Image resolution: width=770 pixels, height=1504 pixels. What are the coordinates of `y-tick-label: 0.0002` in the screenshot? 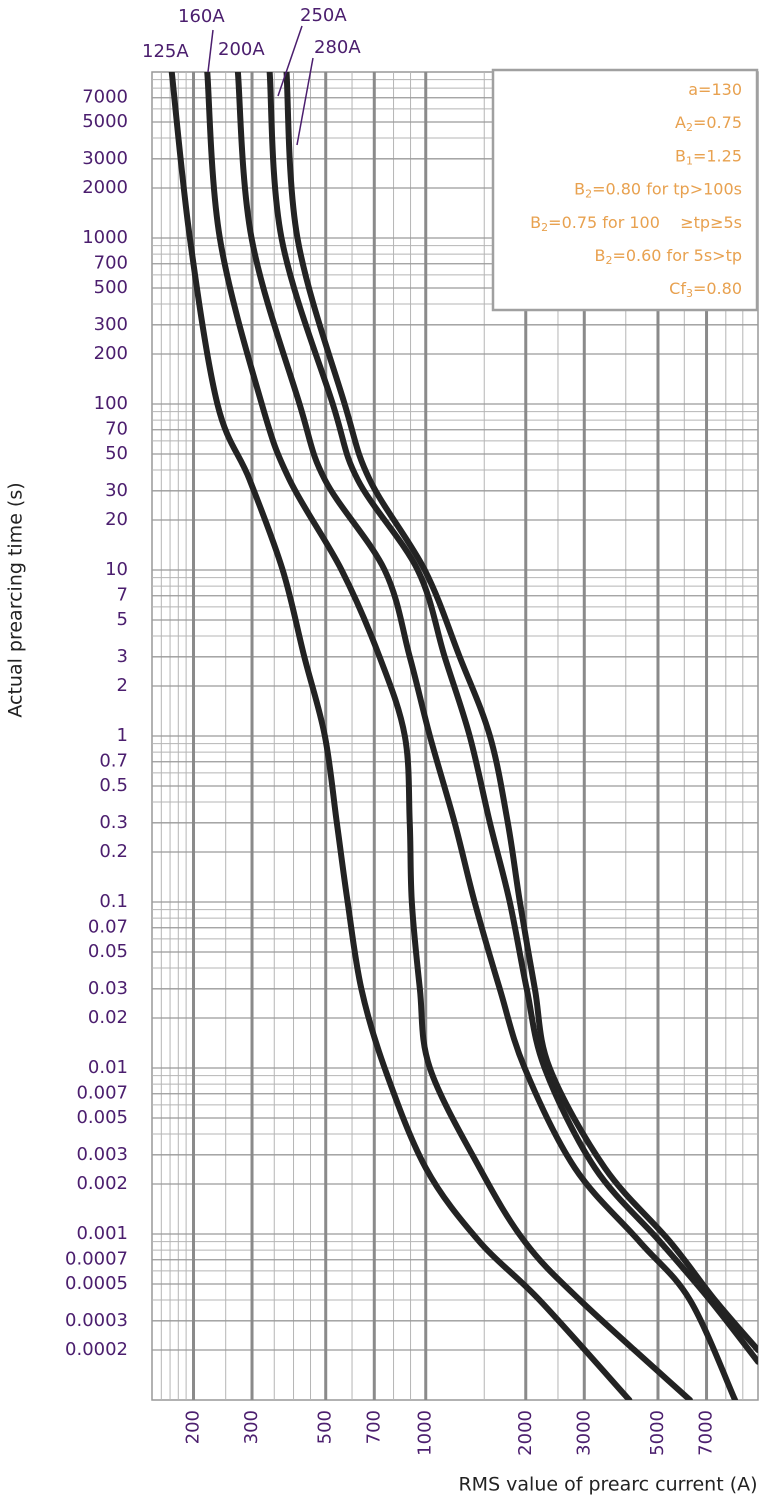 It's located at (96, 1349).